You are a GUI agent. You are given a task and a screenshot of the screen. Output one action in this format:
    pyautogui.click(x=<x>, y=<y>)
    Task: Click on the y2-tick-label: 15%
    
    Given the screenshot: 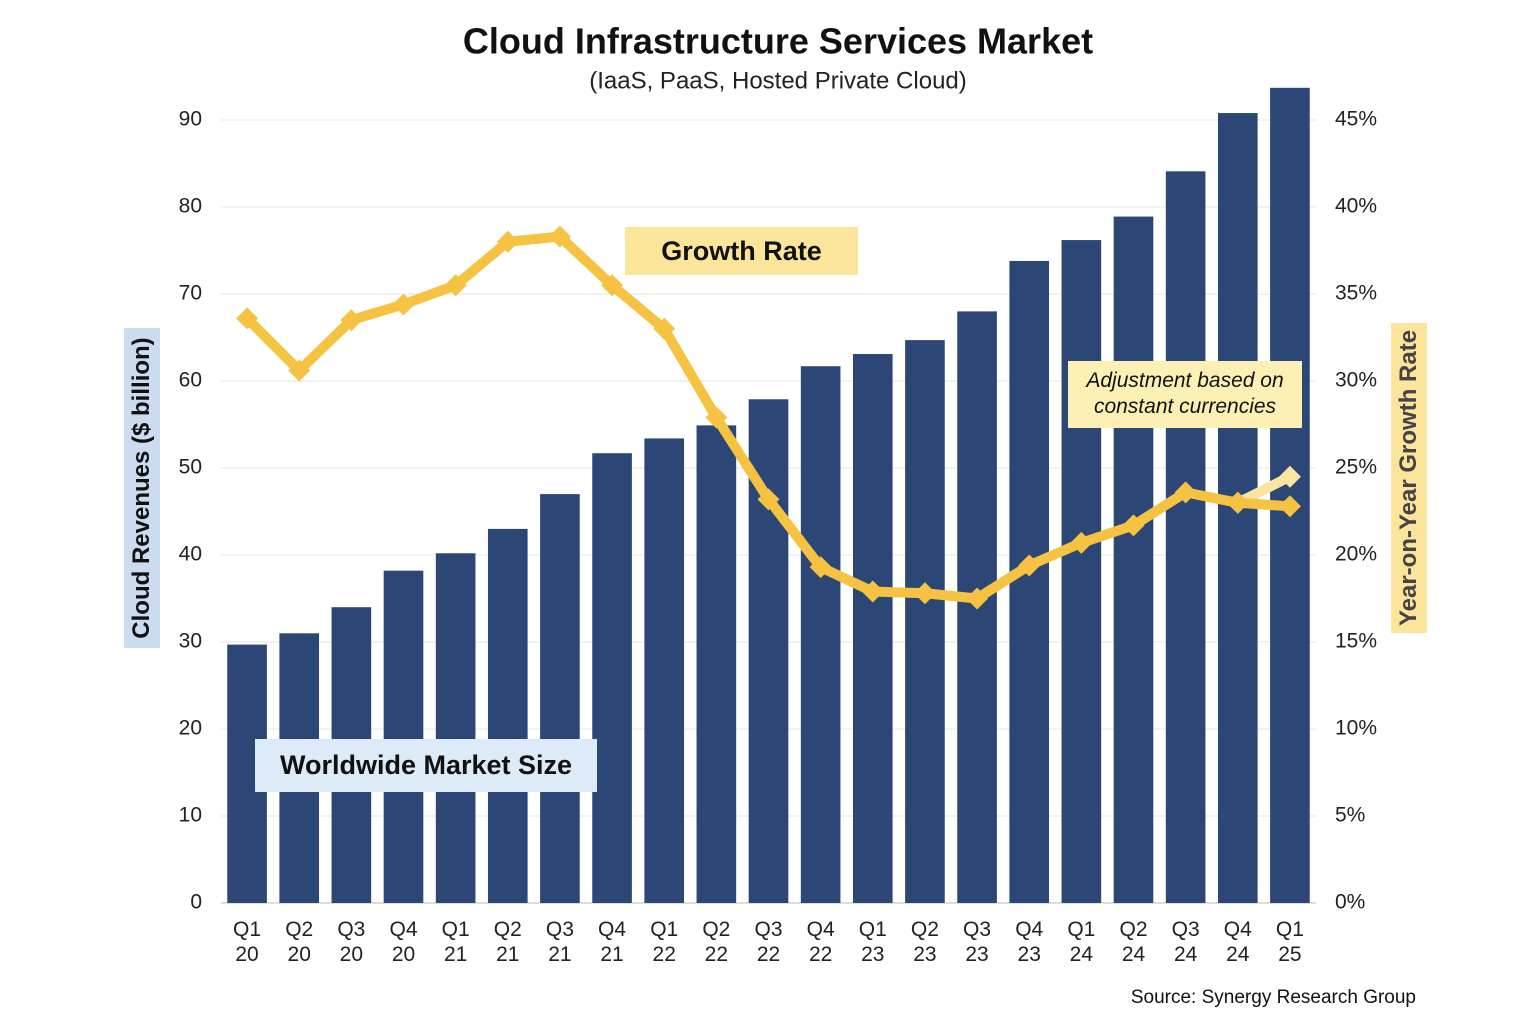 What is the action you would take?
    pyautogui.click(x=1356, y=641)
    